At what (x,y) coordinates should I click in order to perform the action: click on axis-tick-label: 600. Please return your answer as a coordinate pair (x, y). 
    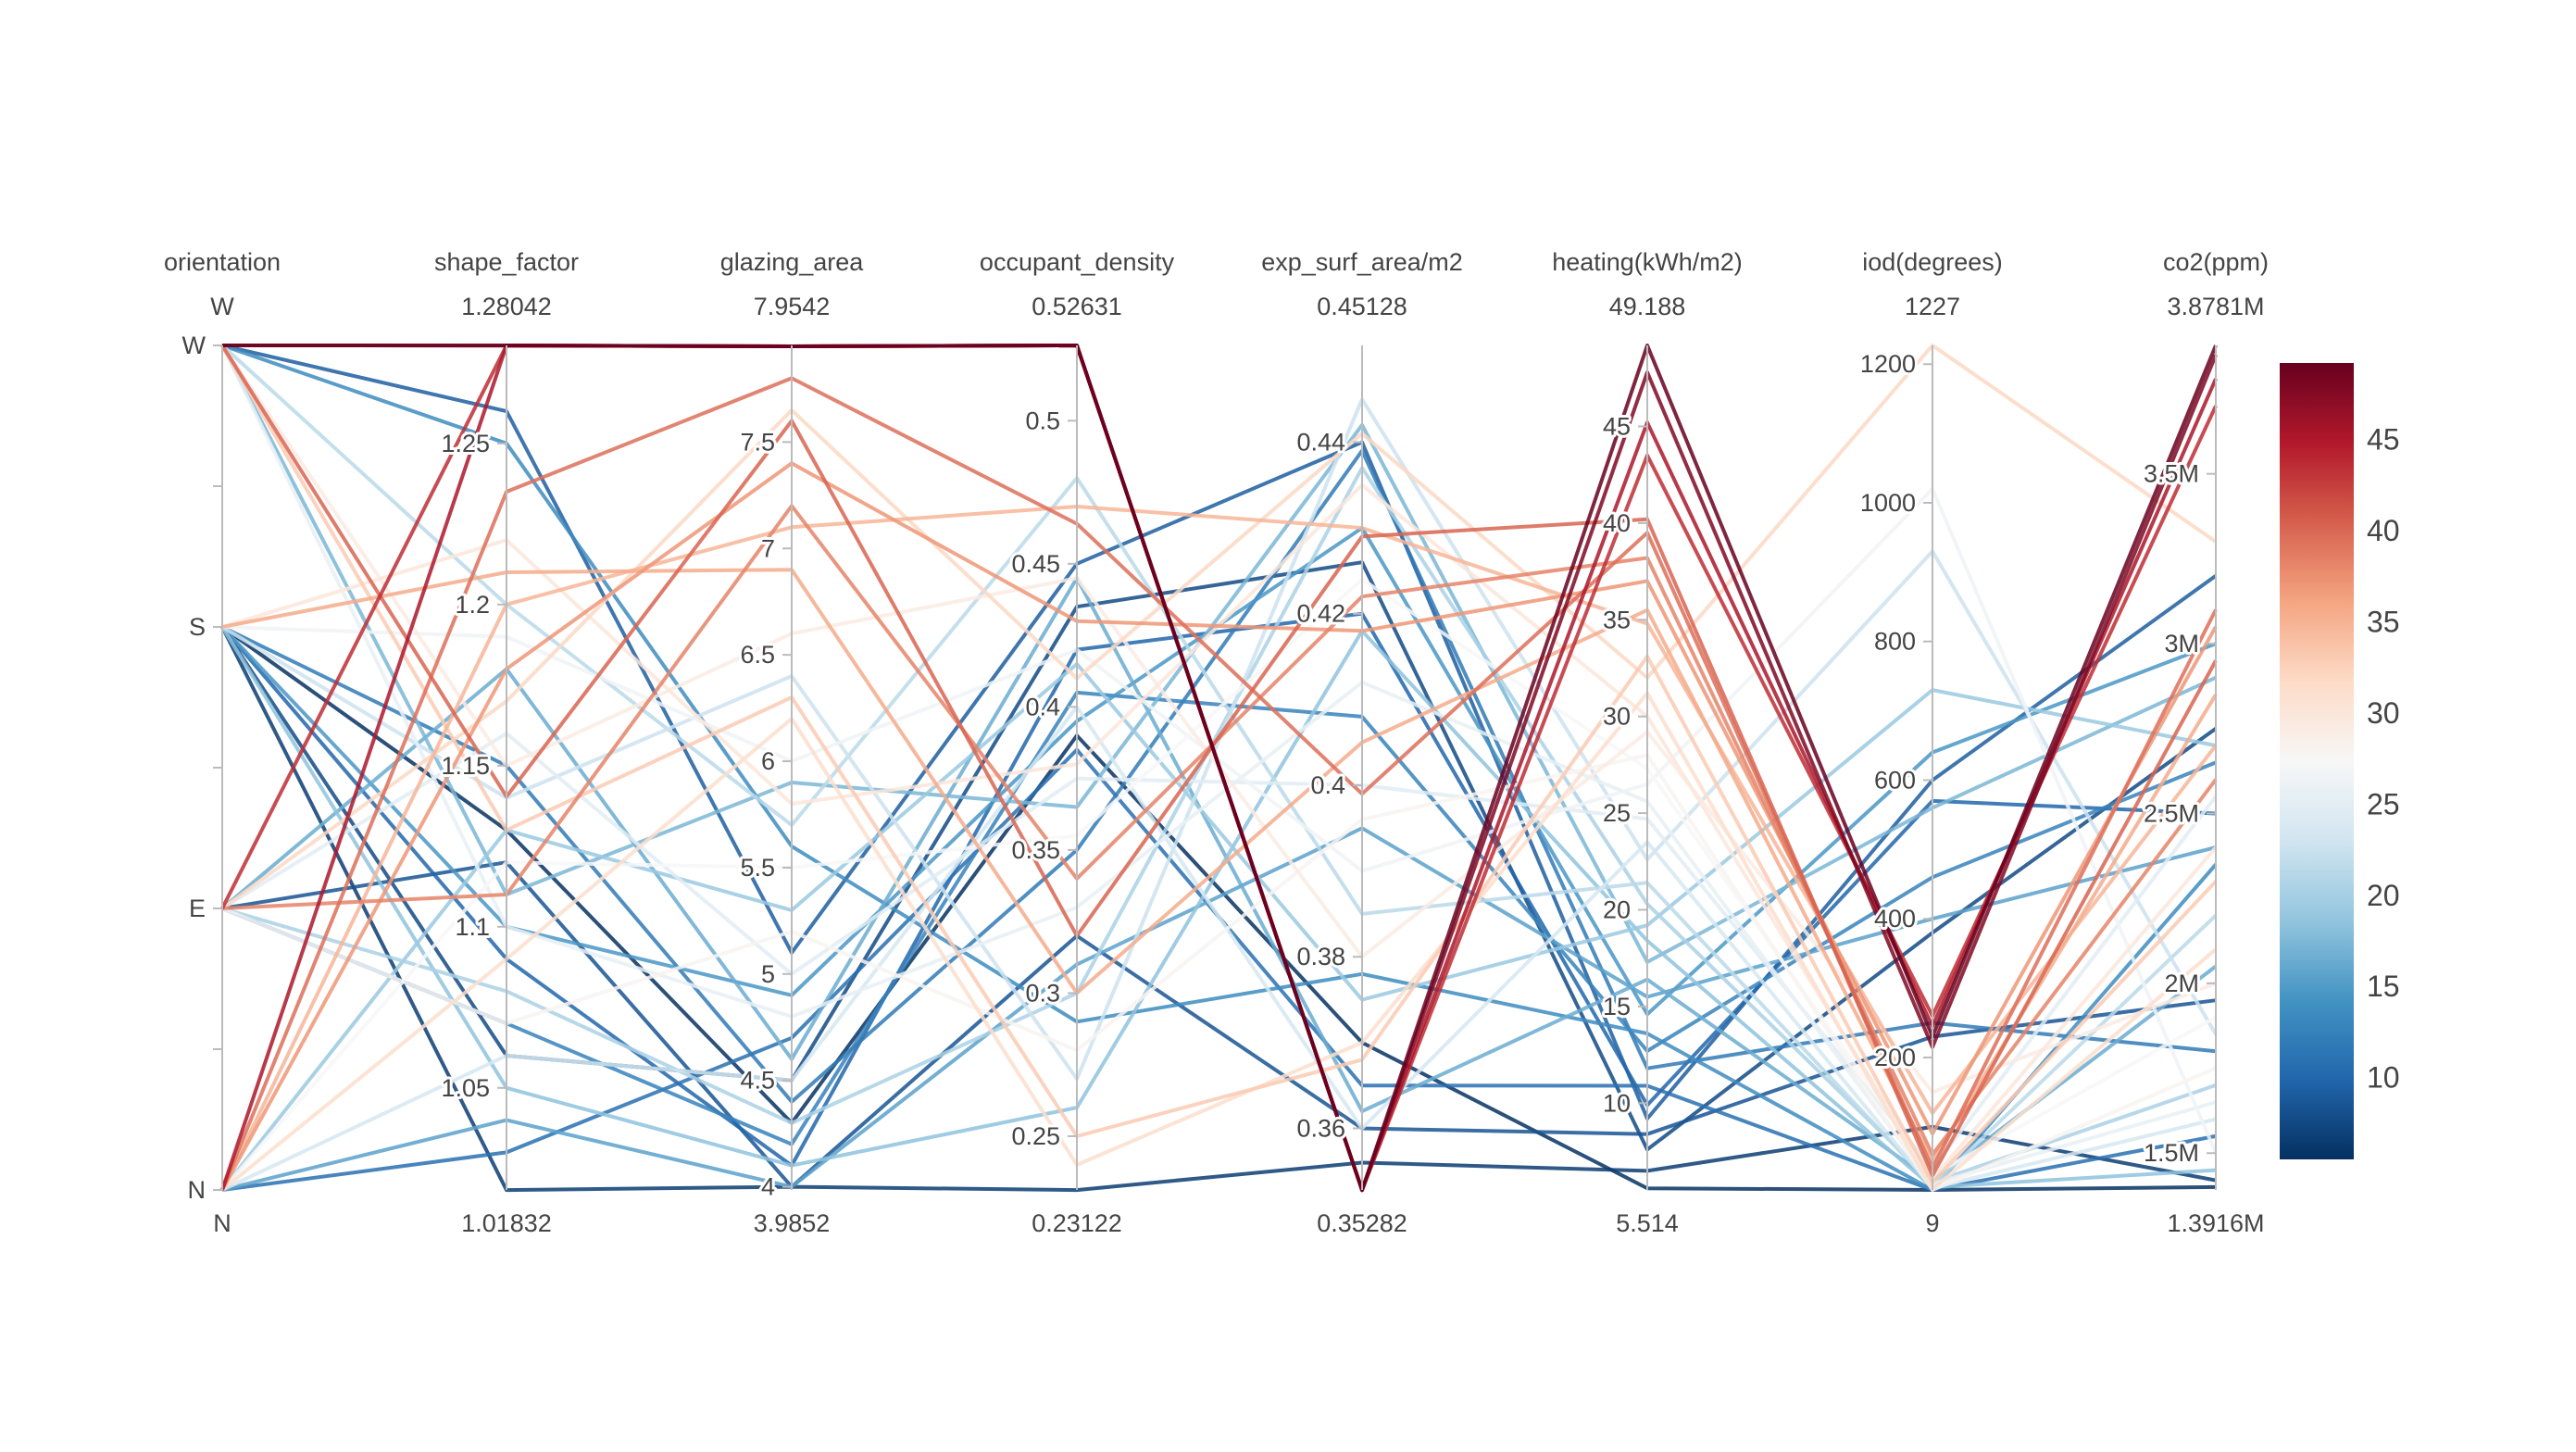
    Looking at the image, I should click on (1895, 780).